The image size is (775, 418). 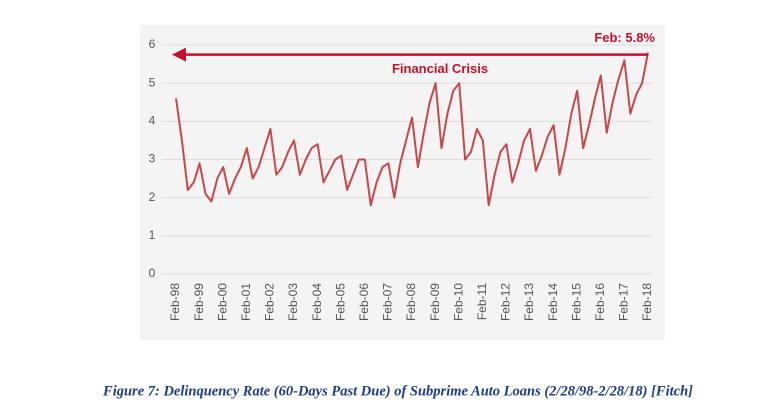 I want to click on x-tick-label: Feb-11, so click(x=482, y=301).